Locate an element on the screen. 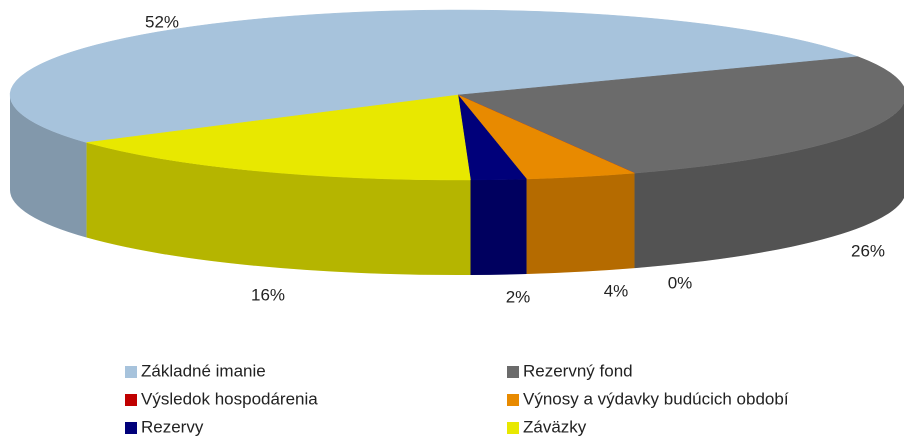  data-label: 52% is located at coordinates (162, 21).